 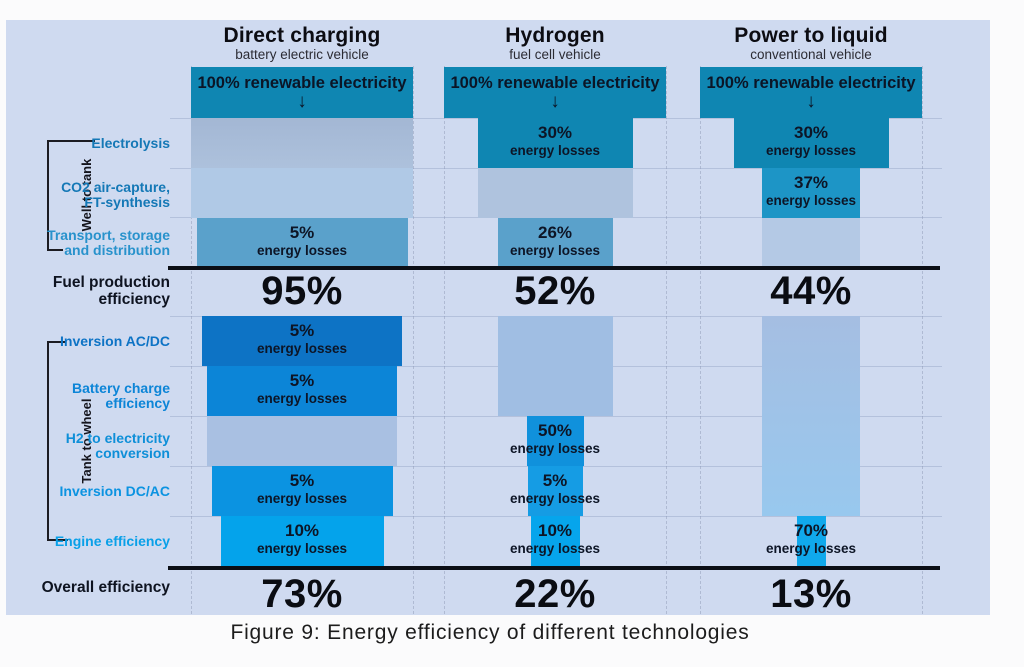 I want to click on column3-input-box: 100% renewable electricity ↓, so click(x=811, y=92).